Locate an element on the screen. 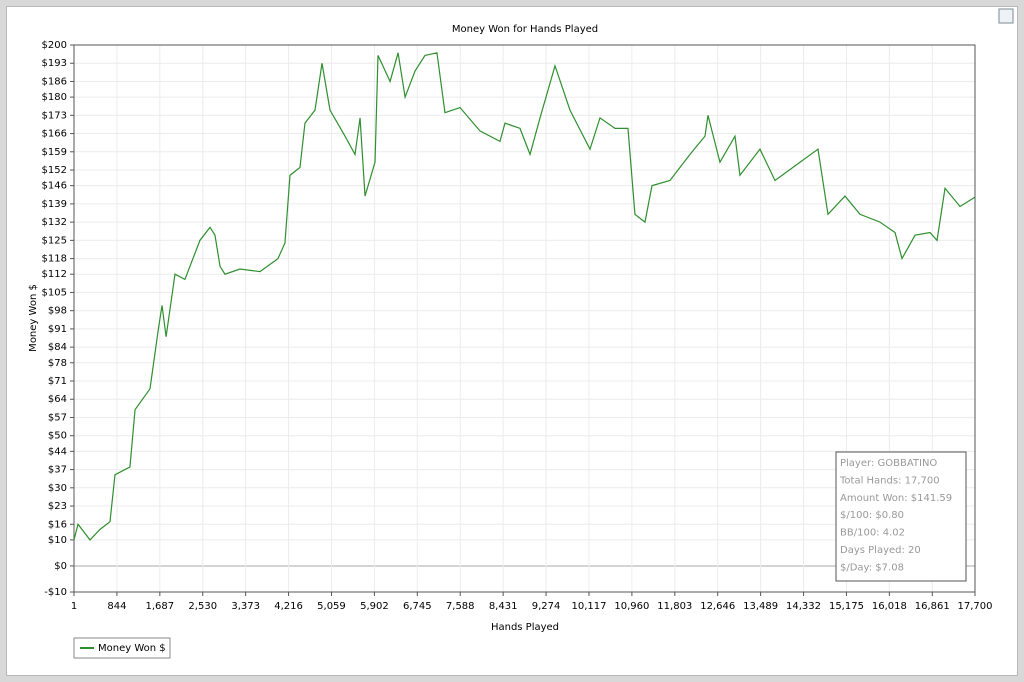 This screenshot has height=682, width=1024. info-line: $/Day: $7.08 is located at coordinates (872, 567).